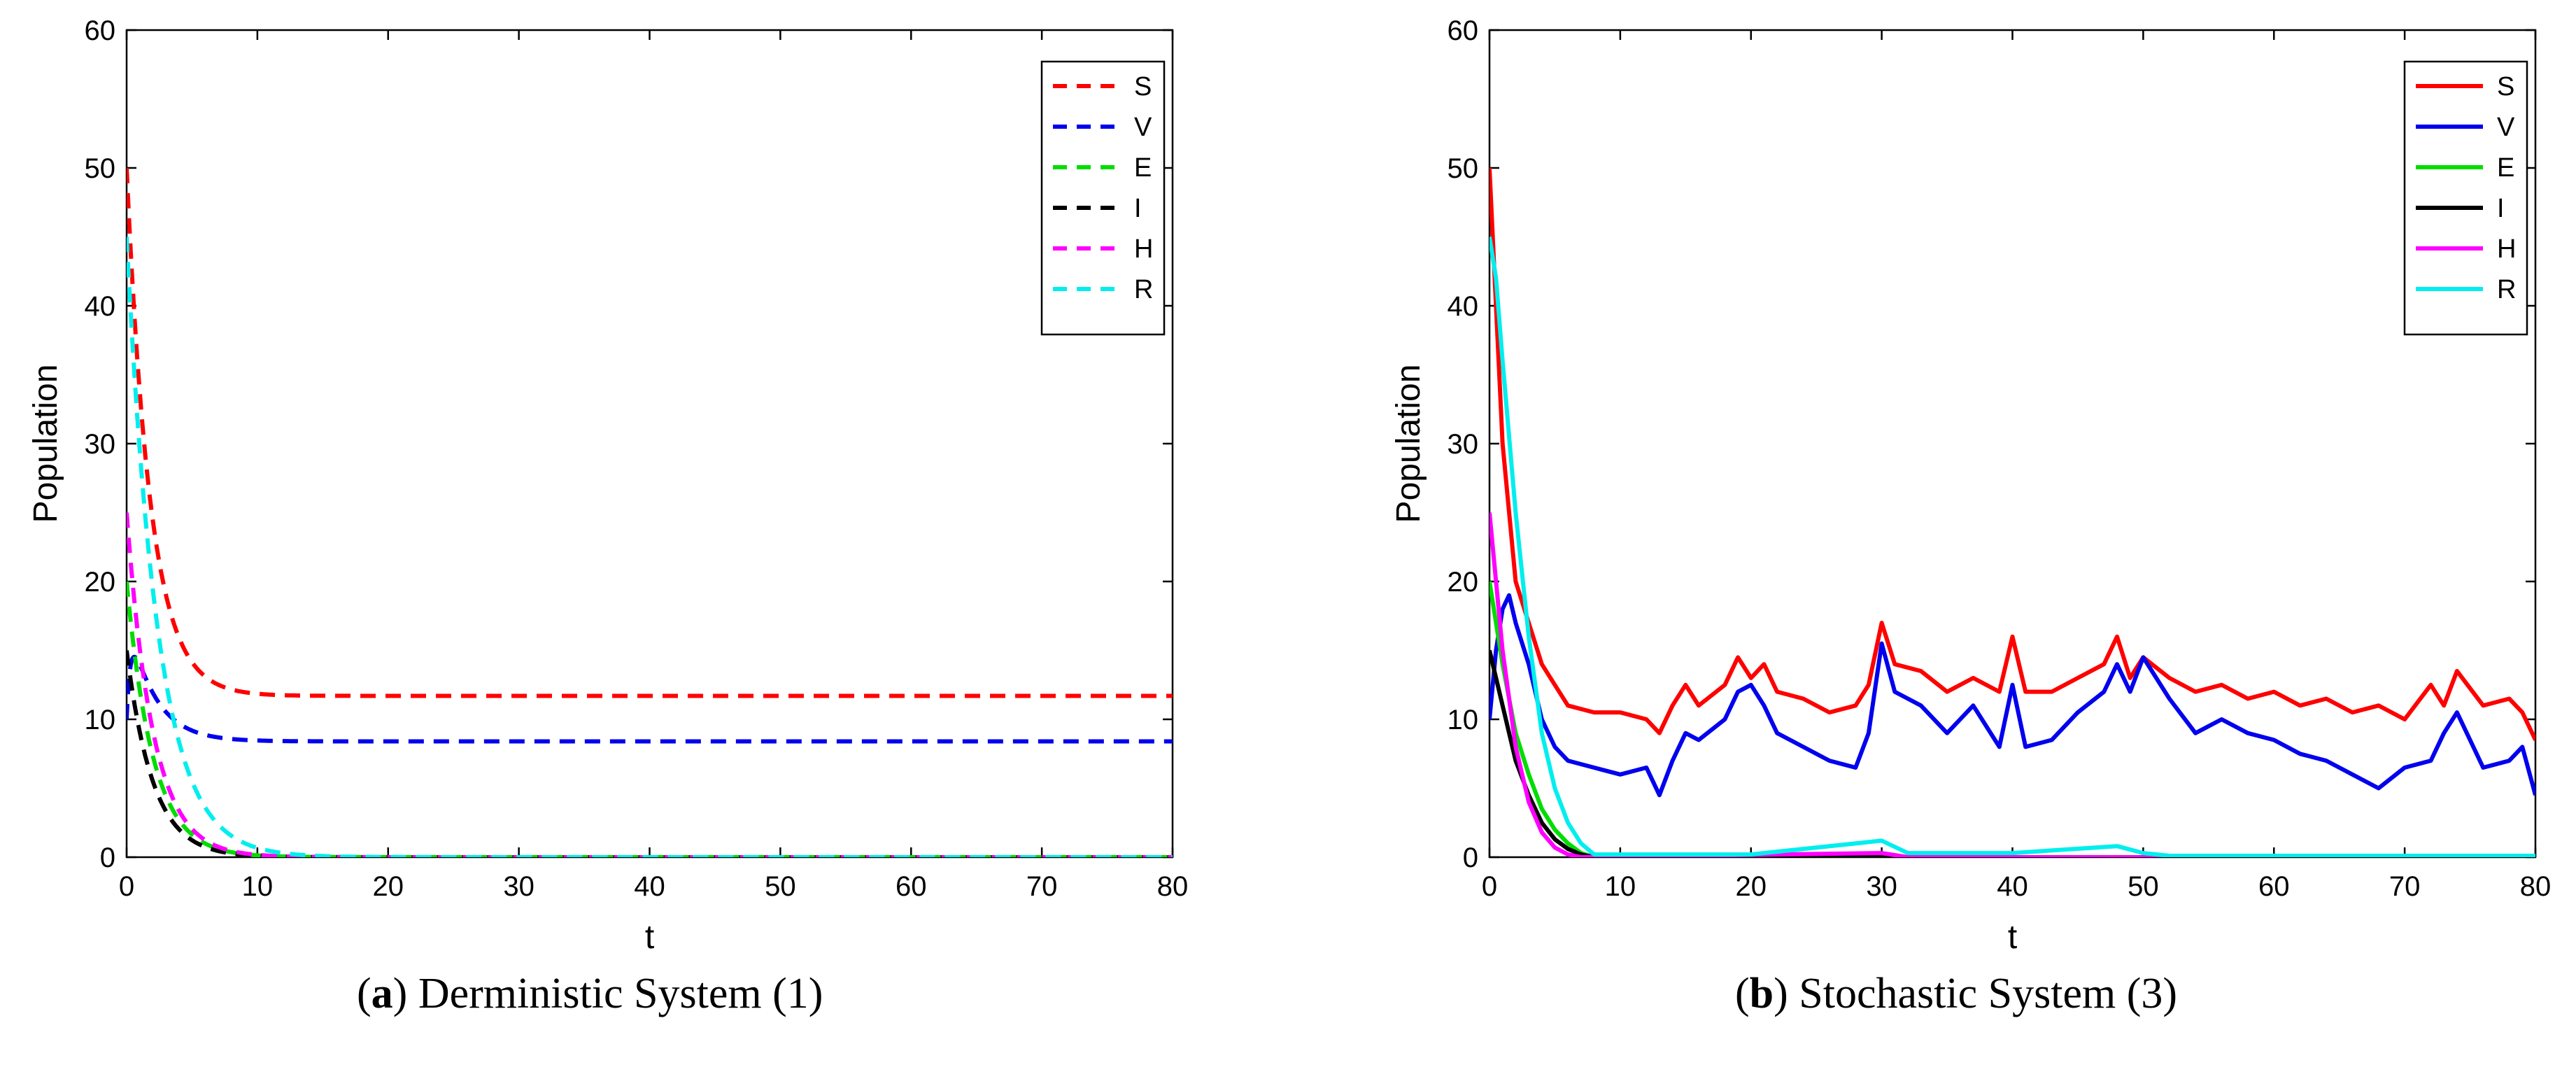  I want to click on caption-a: (a) Derministic System (1), so click(590, 993).